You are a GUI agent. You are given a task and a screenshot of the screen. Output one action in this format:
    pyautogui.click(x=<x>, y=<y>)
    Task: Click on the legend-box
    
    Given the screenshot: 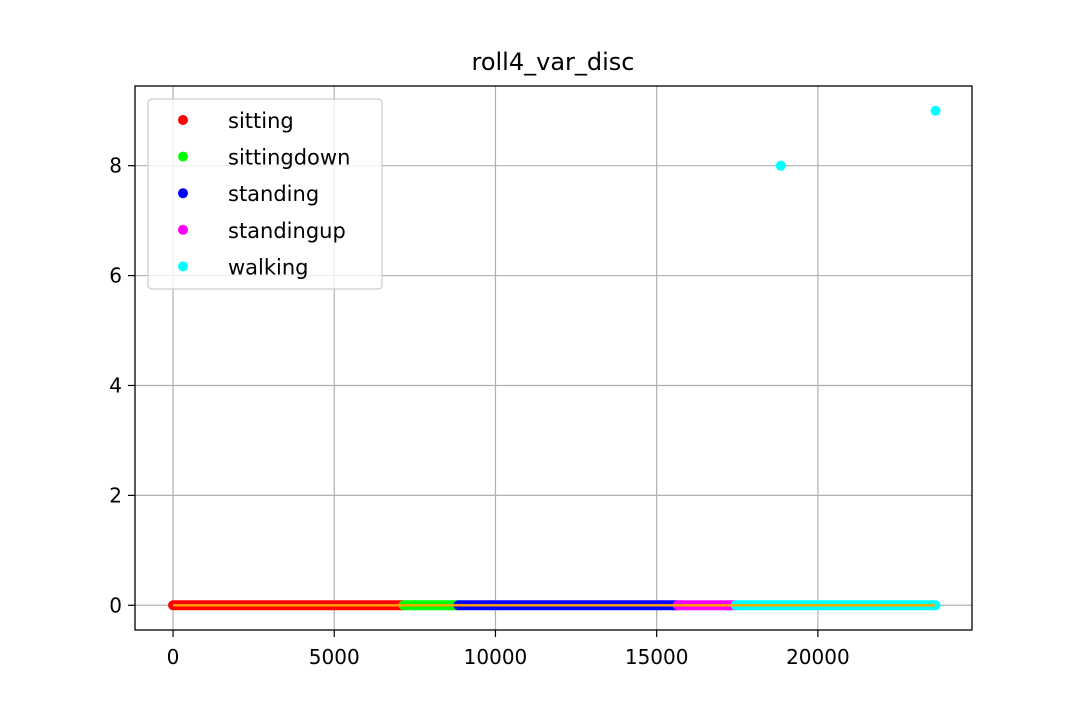 What is the action you would take?
    pyautogui.click(x=265, y=194)
    